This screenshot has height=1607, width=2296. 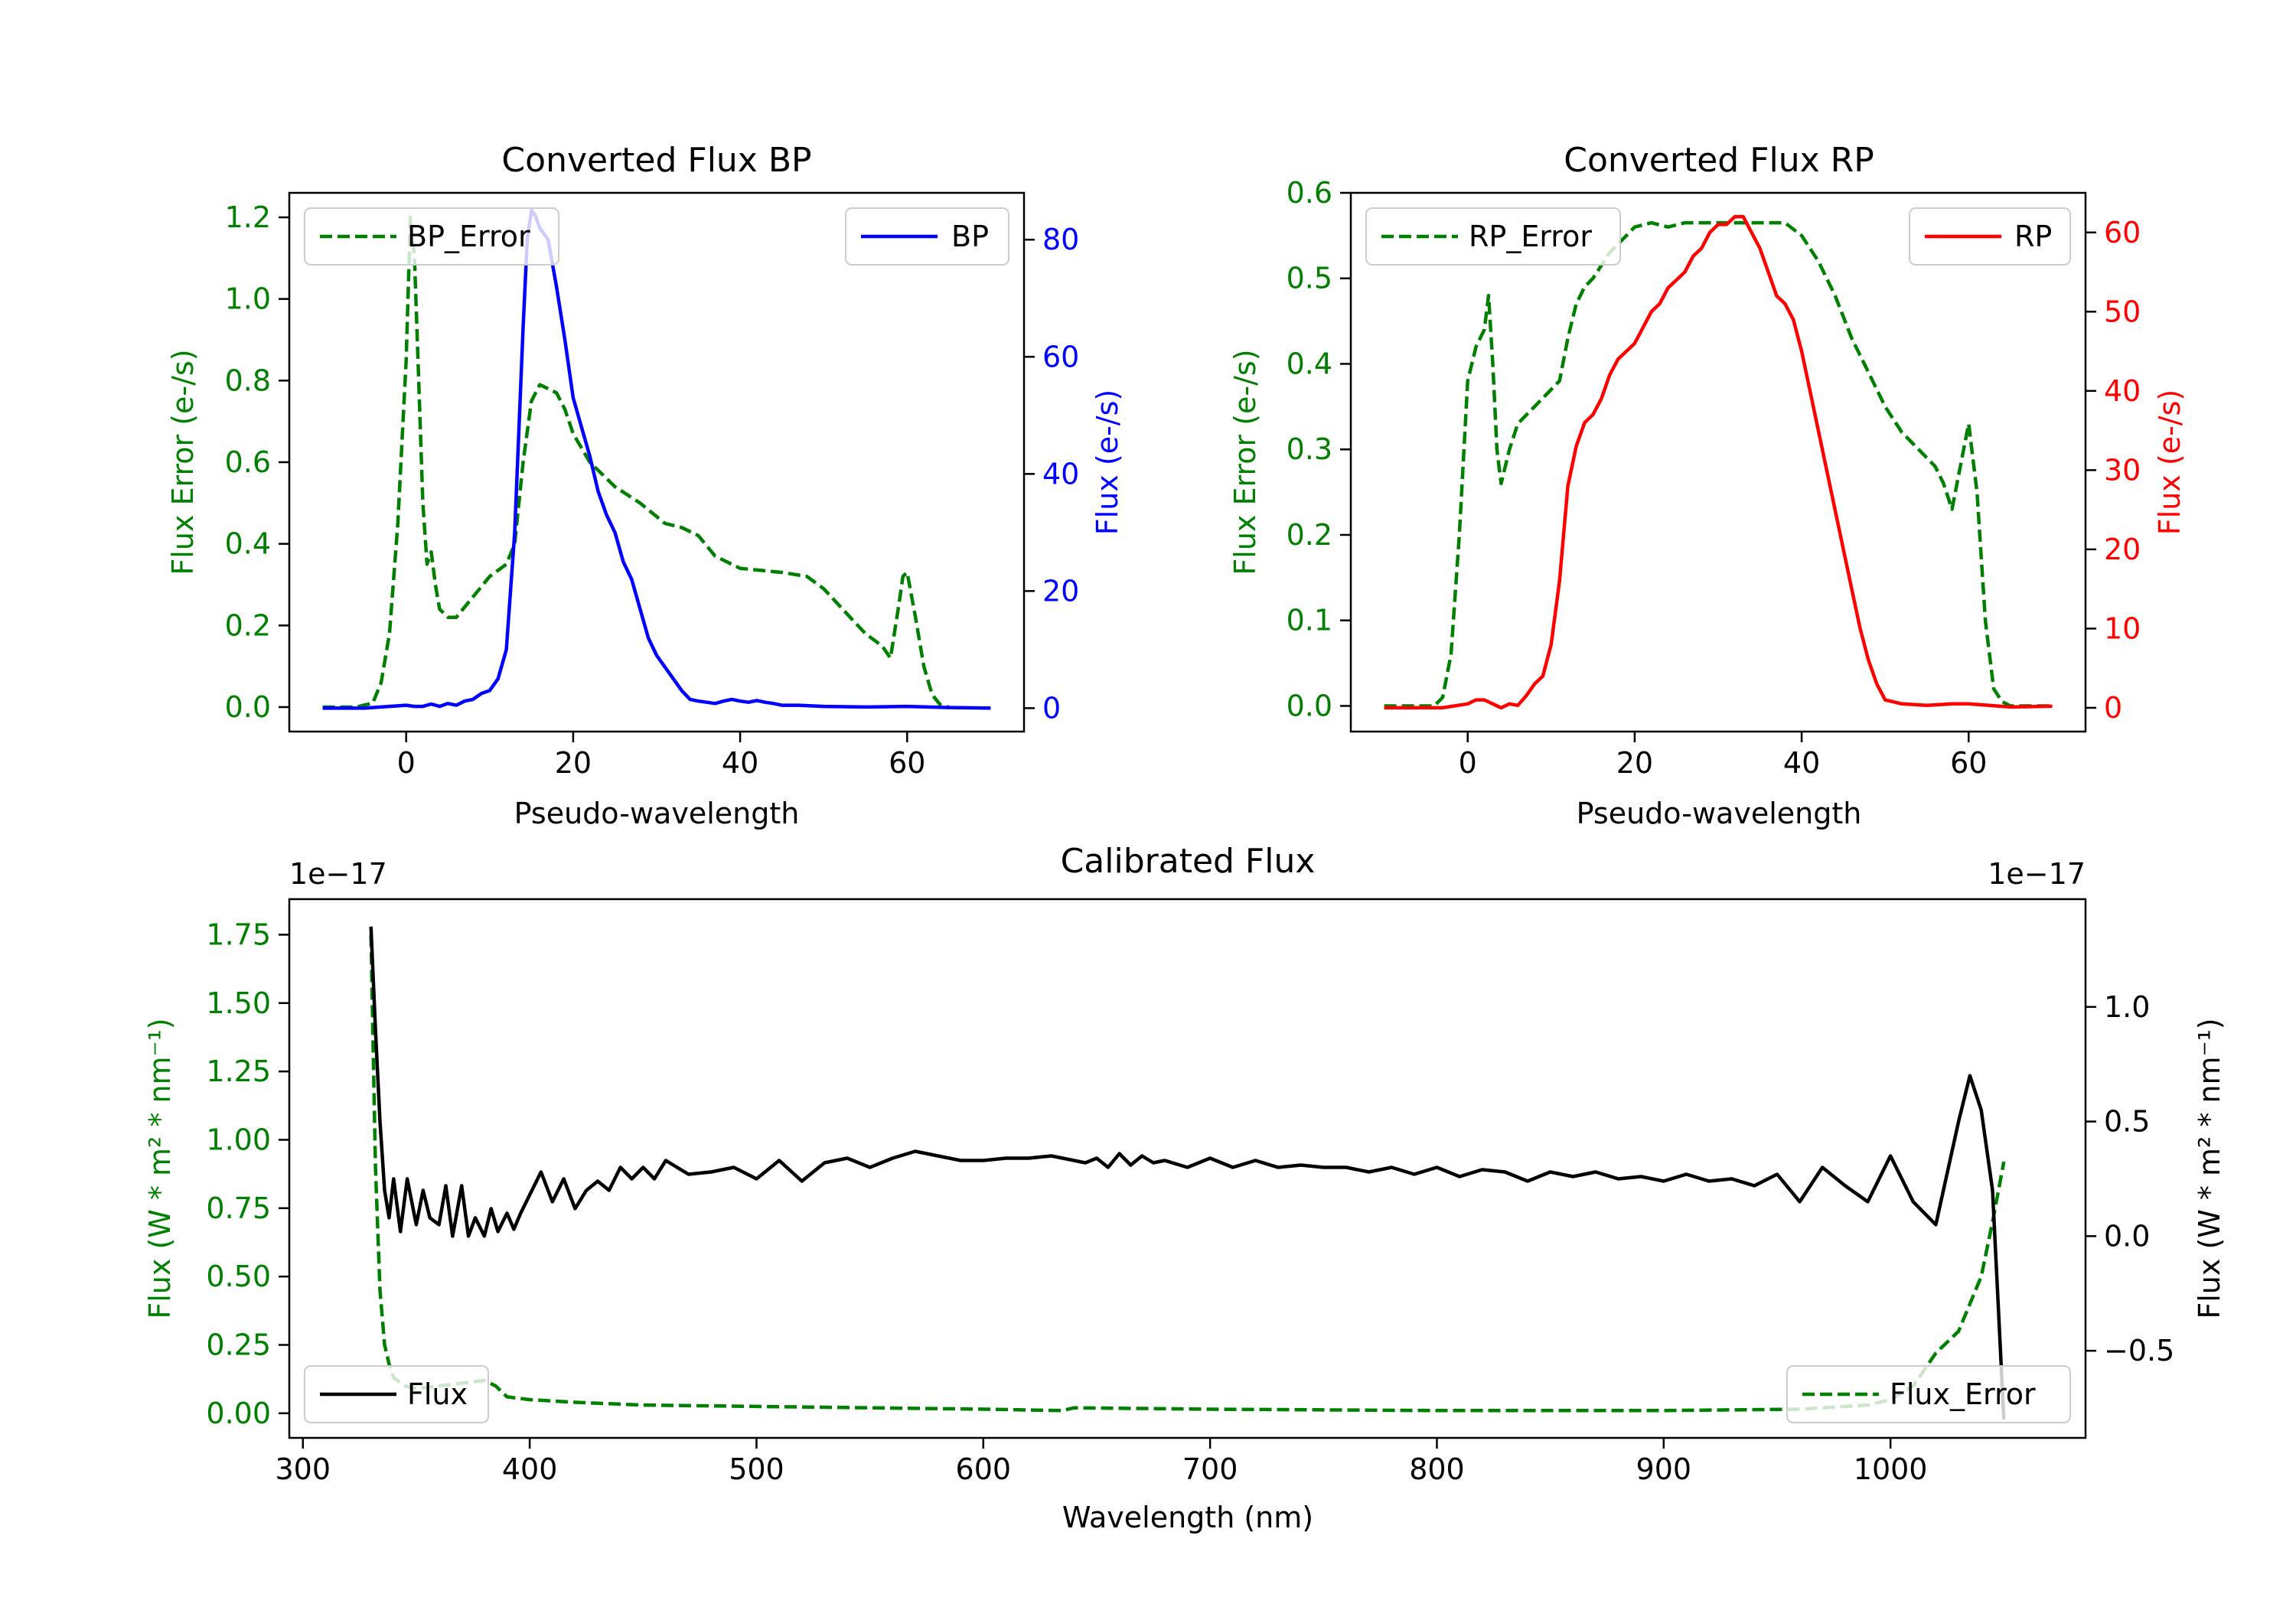 What do you see at coordinates (248, 544) in the screenshot?
I see `bp-y-left-tick-label: 0.4` at bounding box center [248, 544].